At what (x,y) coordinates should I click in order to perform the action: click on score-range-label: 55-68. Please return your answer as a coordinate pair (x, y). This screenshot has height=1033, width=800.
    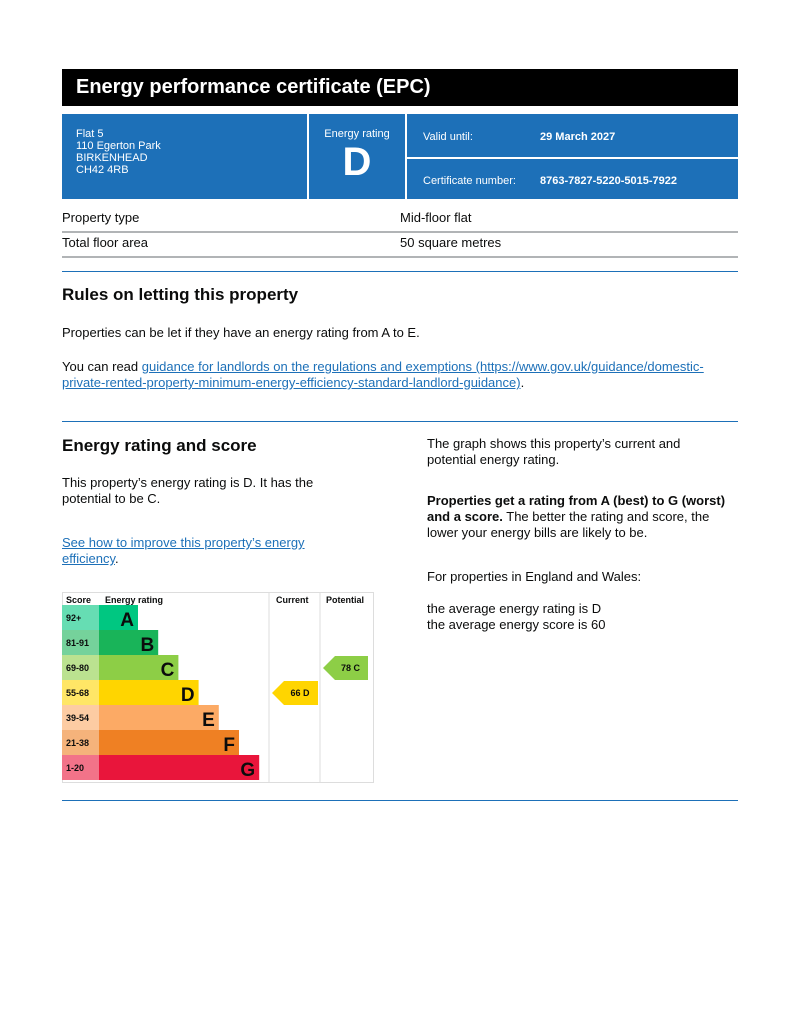
    Looking at the image, I should click on (77, 693).